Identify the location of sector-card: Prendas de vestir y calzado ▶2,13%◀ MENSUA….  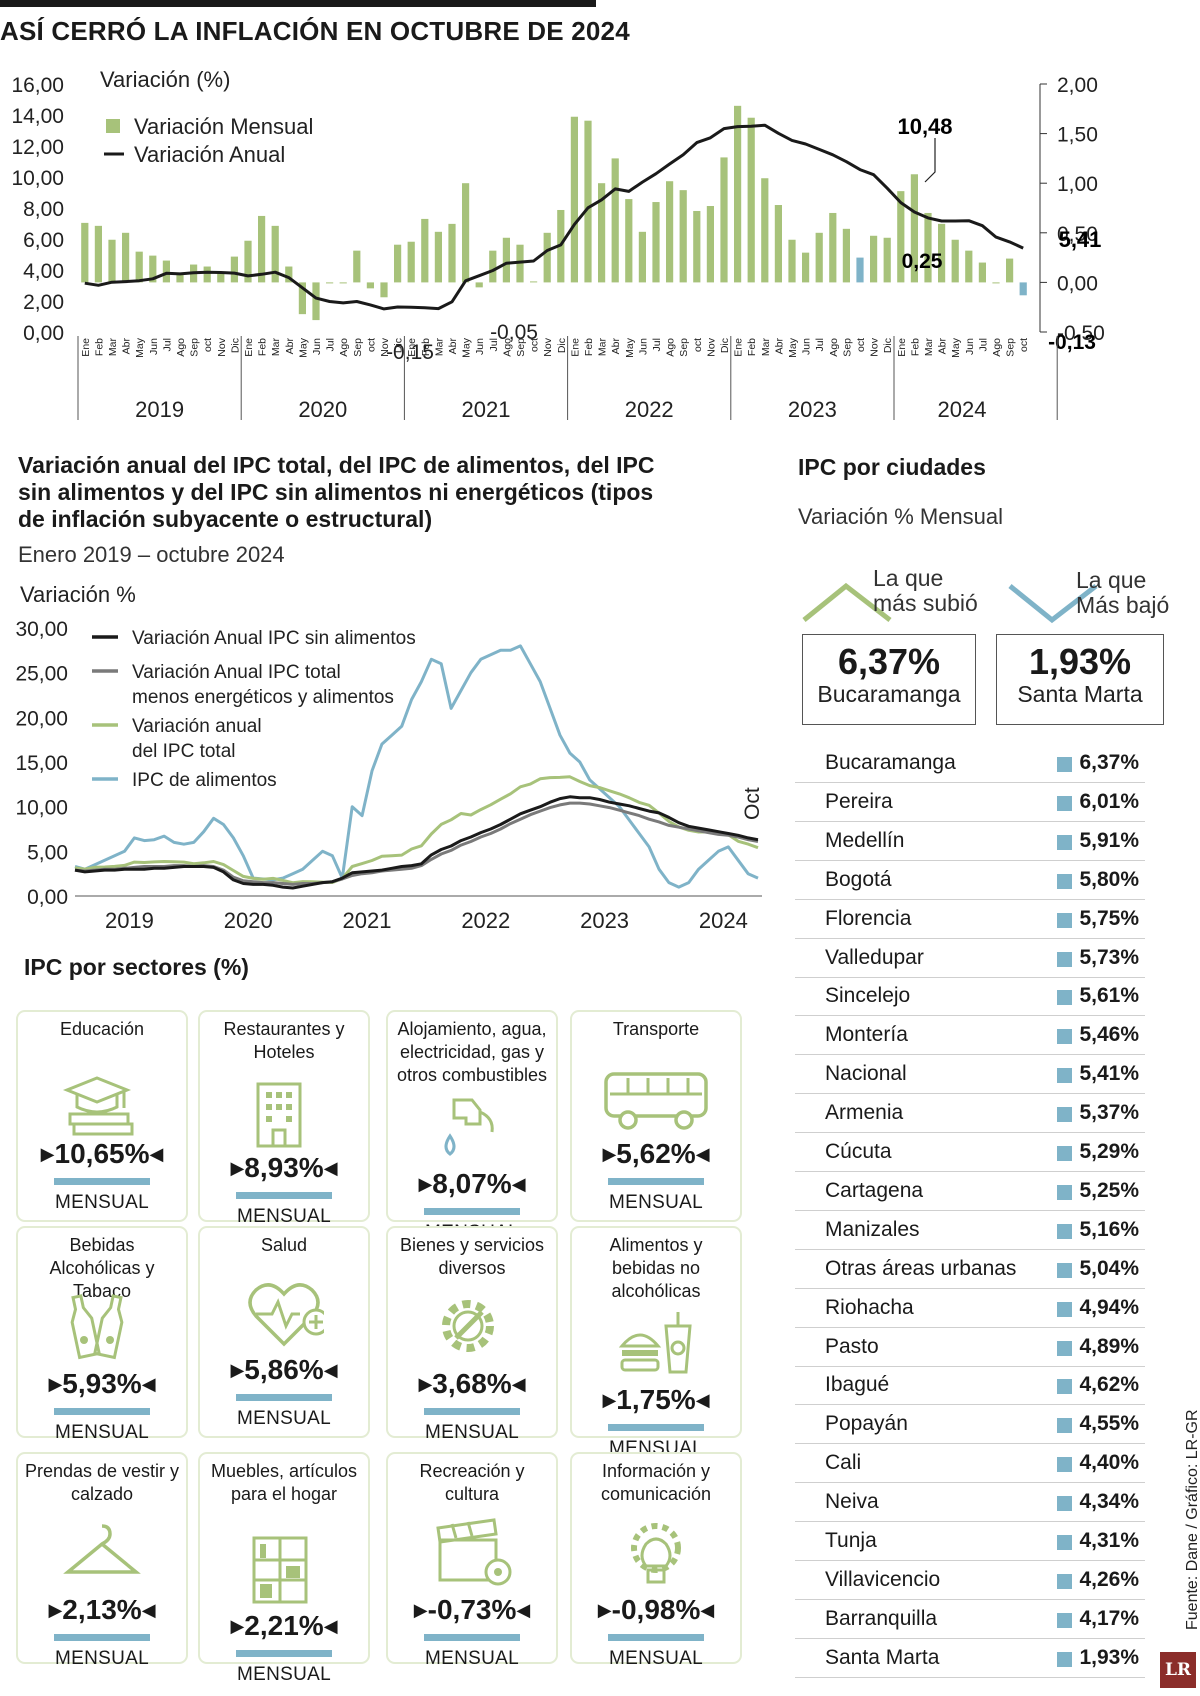
(102, 1560).